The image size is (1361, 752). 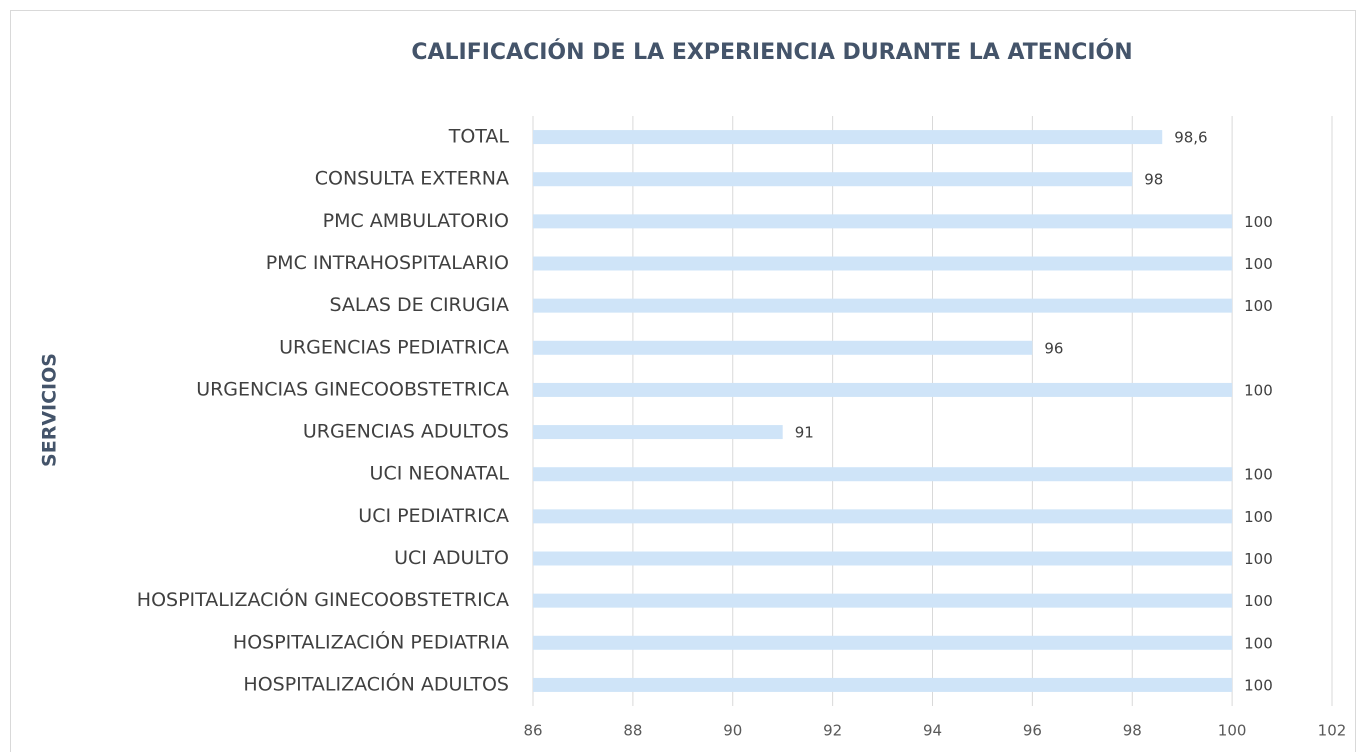 What do you see at coordinates (832, 731) in the screenshot?
I see `x-tick-label: 92` at bounding box center [832, 731].